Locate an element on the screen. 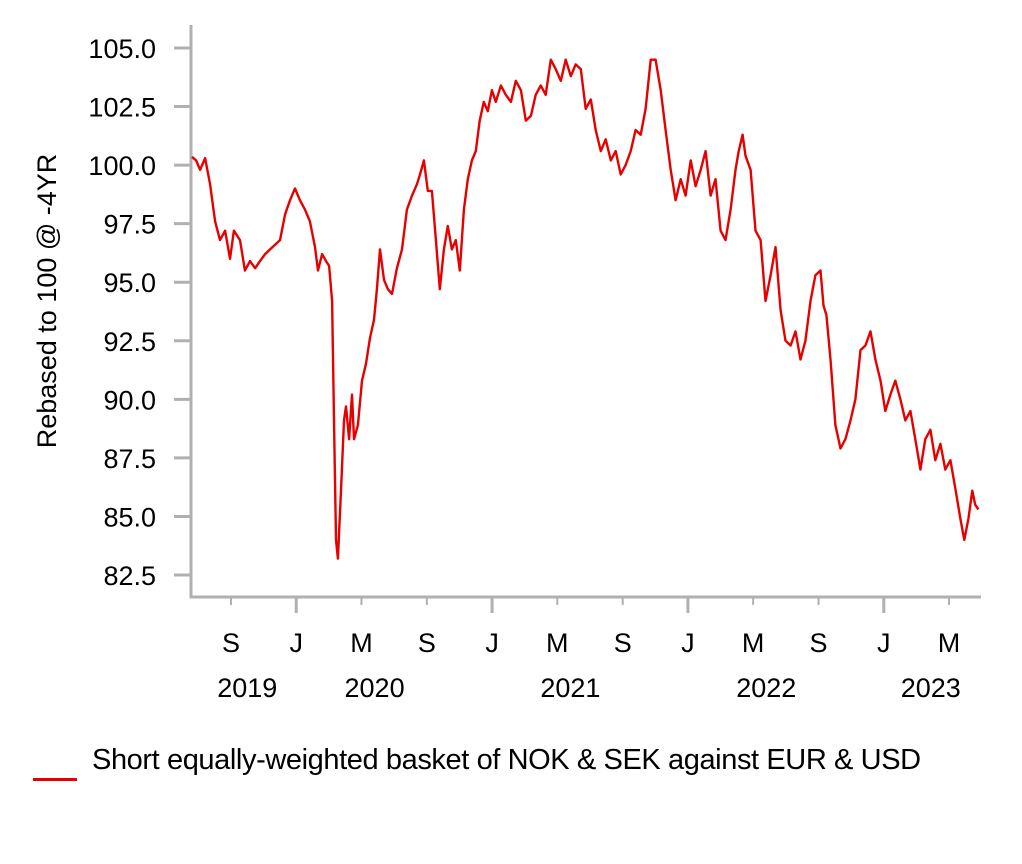 The width and height of the screenshot is (1022, 864). y-tick-label: 87.5 is located at coordinates (129, 459).